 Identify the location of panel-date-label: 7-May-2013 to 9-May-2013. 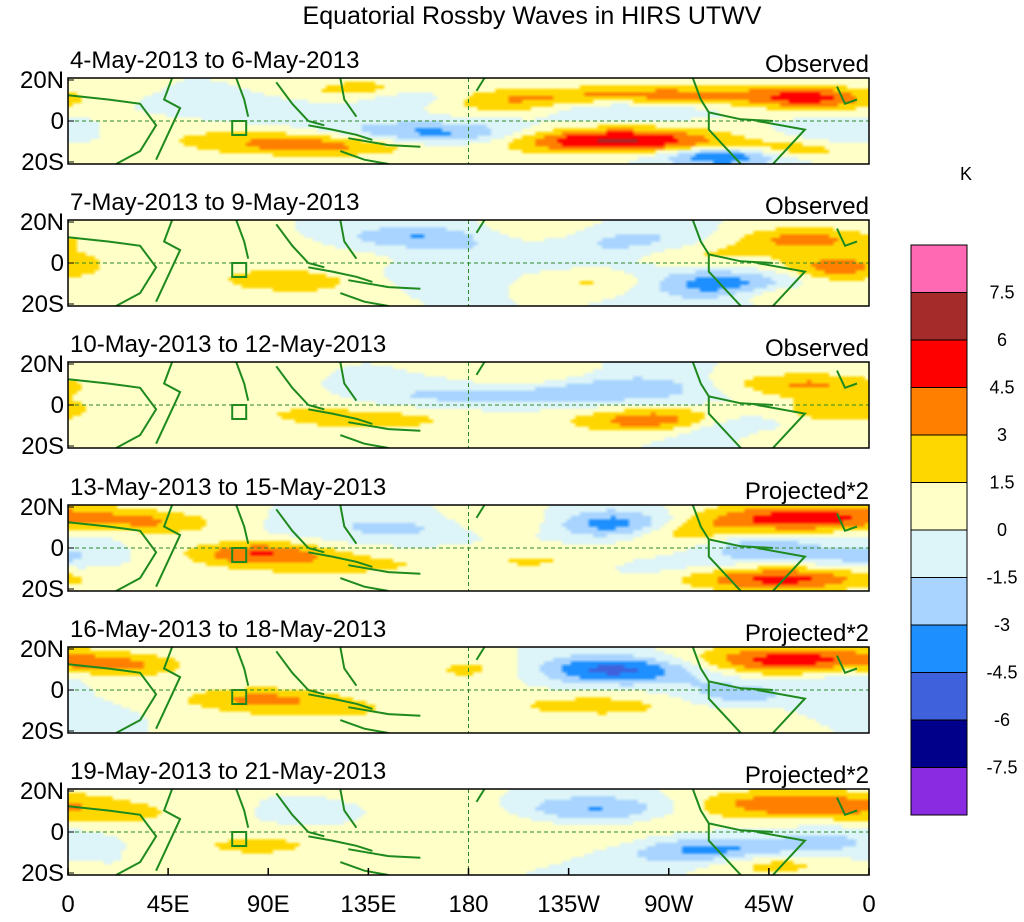
(214, 202).